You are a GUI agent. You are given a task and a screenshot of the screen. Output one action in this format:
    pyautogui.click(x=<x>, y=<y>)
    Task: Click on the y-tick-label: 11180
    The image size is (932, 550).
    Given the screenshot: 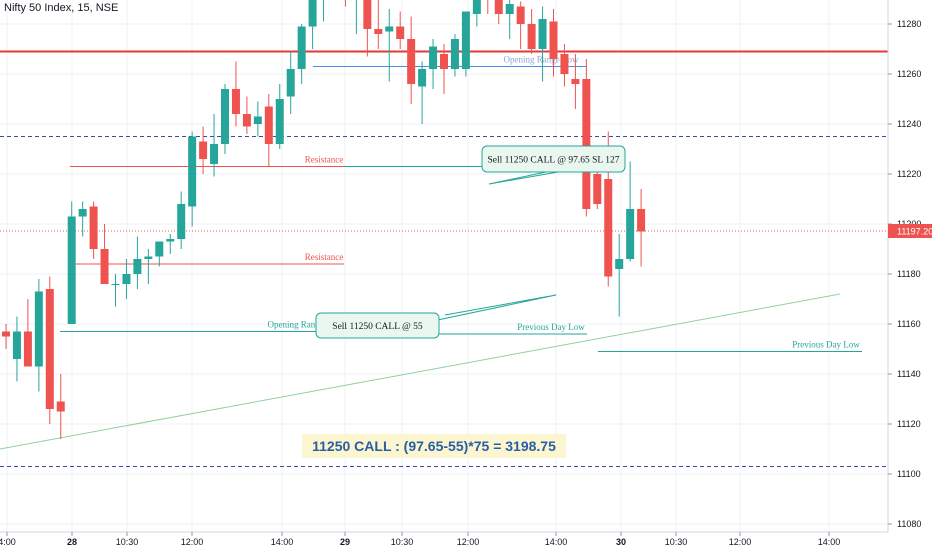 What is the action you would take?
    pyautogui.click(x=909, y=274)
    